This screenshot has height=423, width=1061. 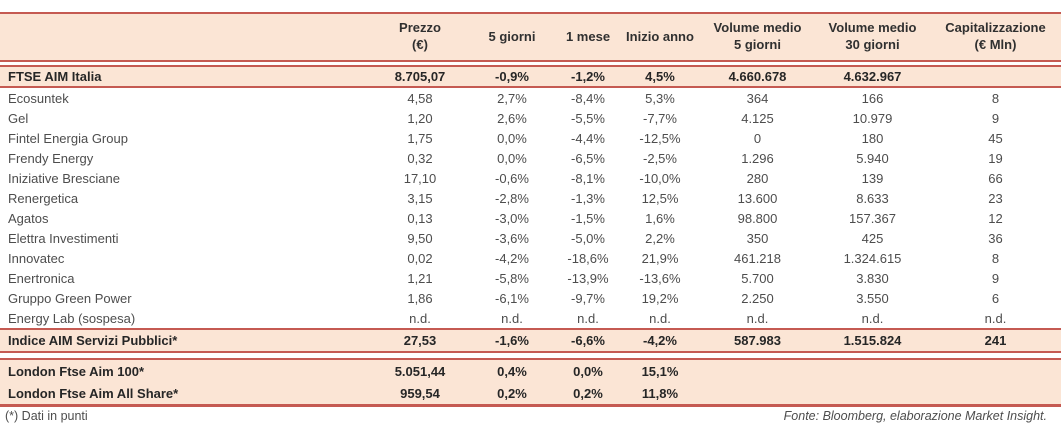 What do you see at coordinates (588, 318) in the screenshot?
I see `variazione-1-mese-cell: n.d.` at bounding box center [588, 318].